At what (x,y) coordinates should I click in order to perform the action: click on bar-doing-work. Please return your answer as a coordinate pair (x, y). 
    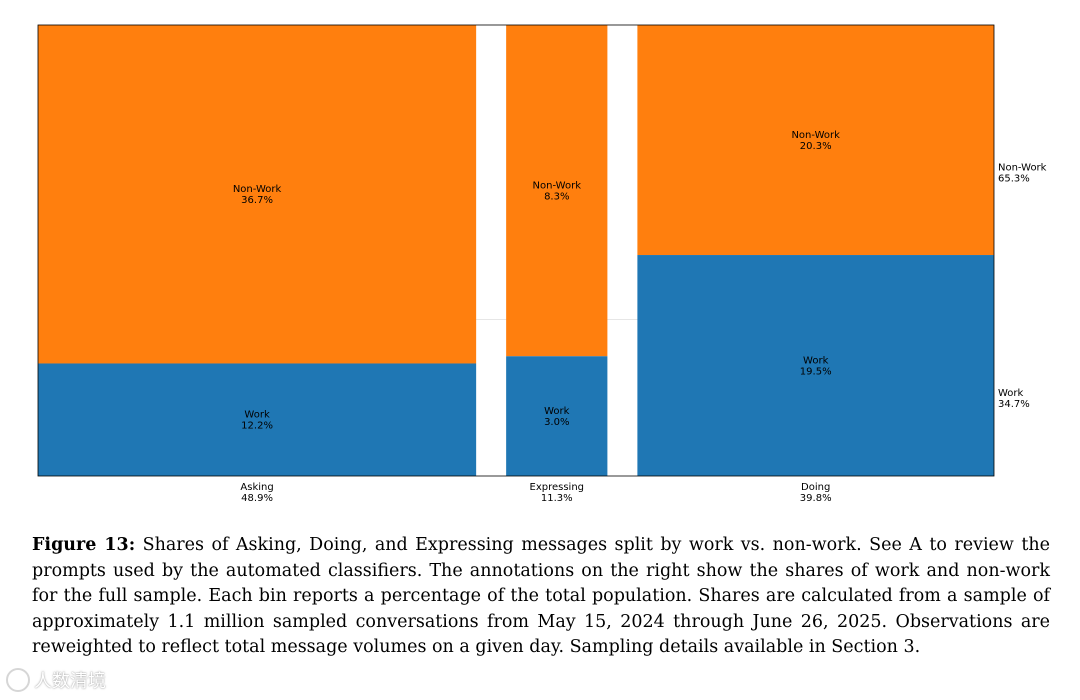
    Looking at the image, I should click on (815, 365).